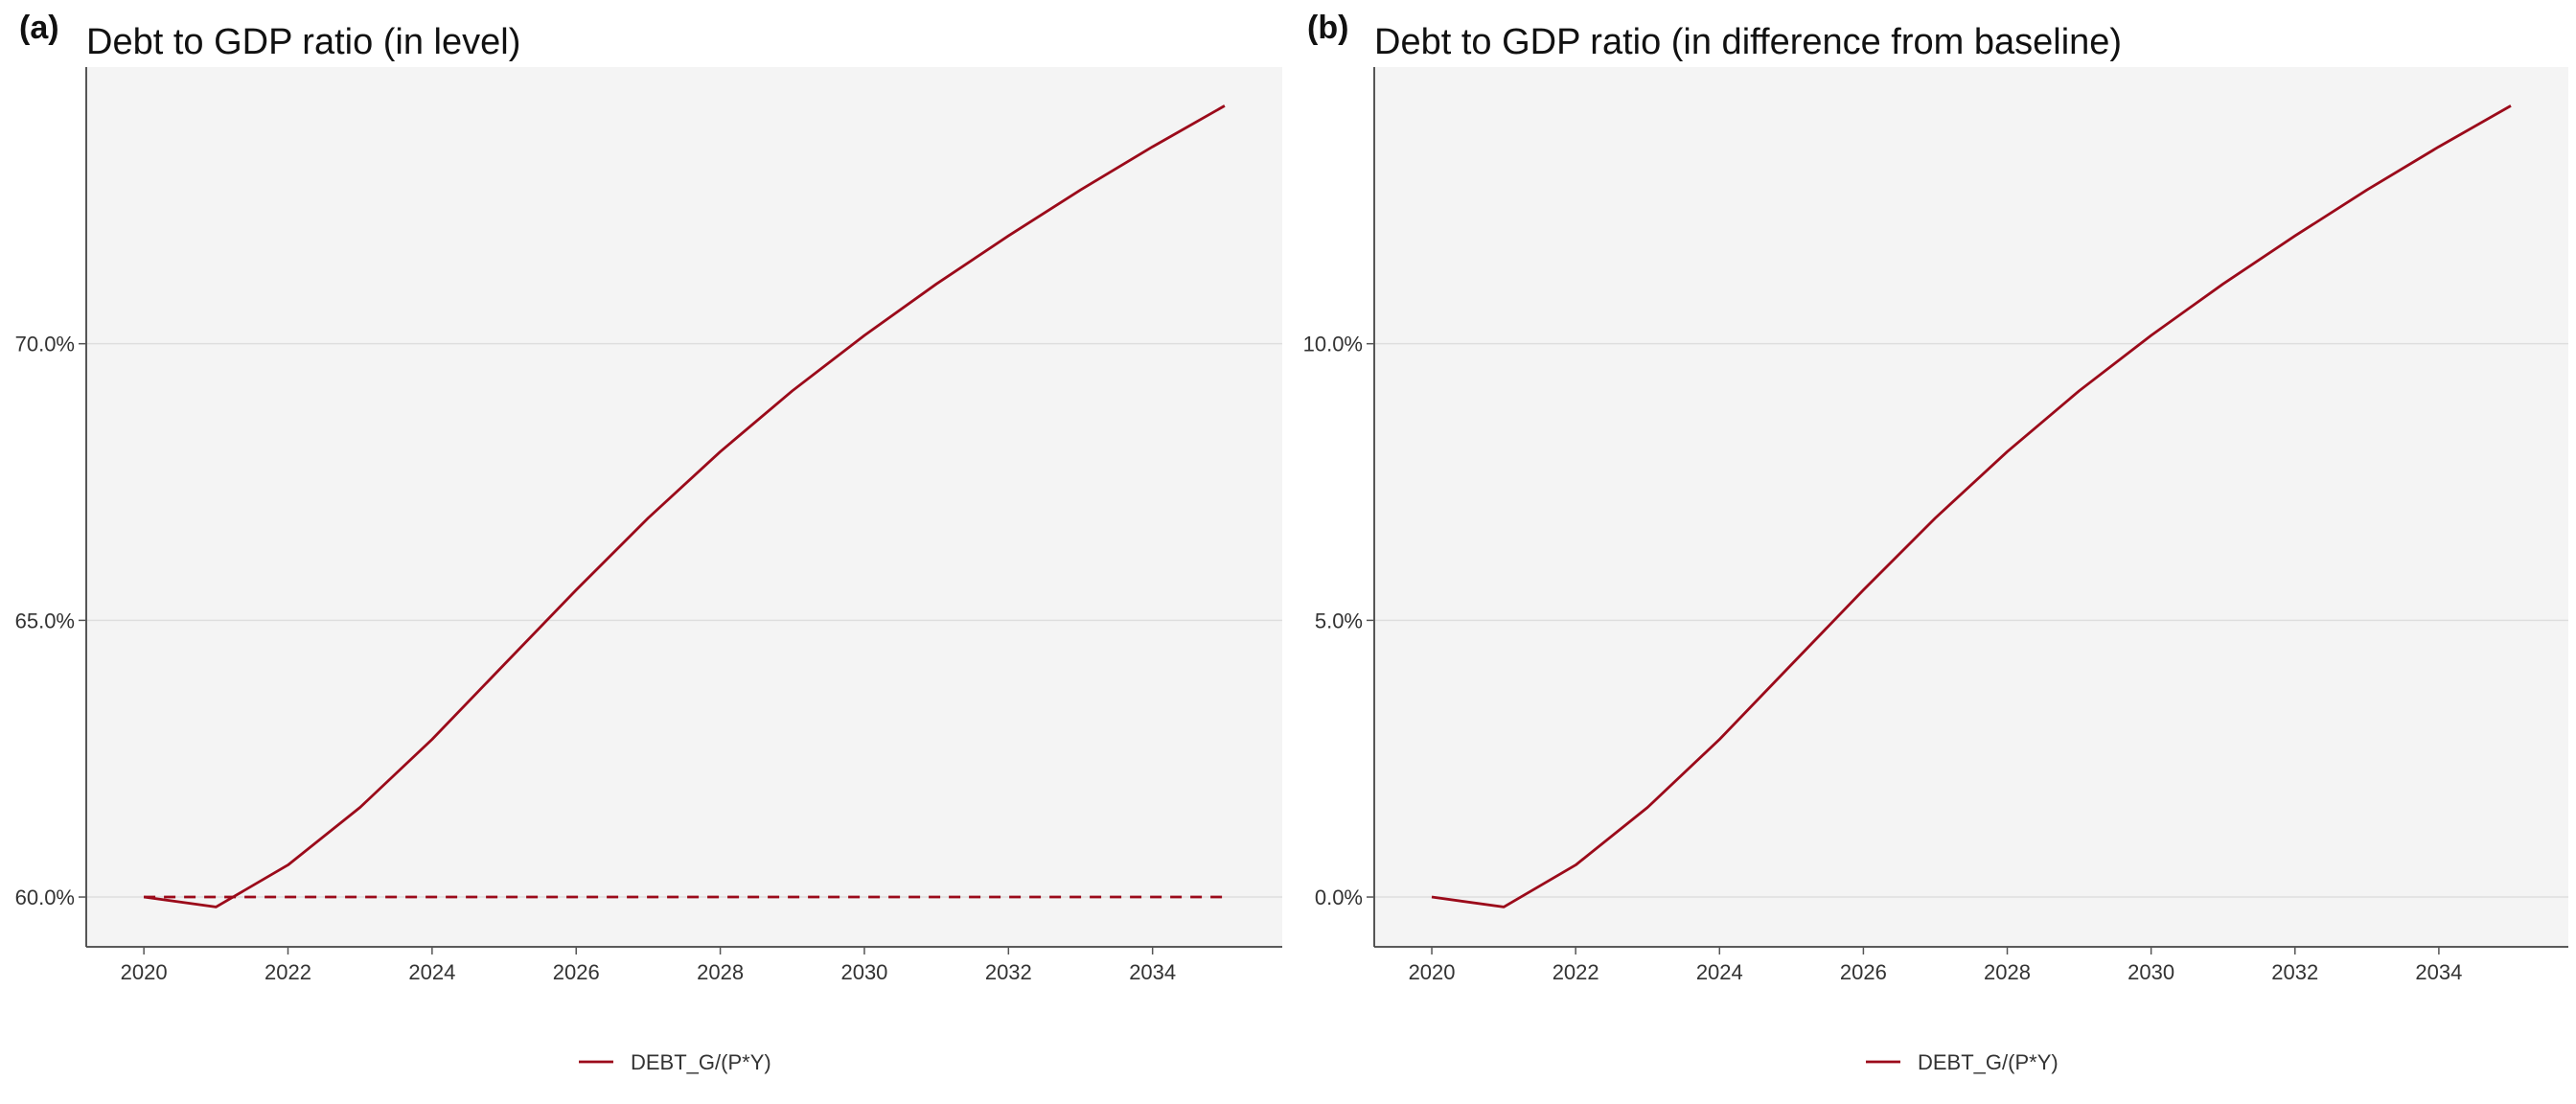 The image size is (2576, 1104). I want to click on panel-a-xtick-label: 2022, so click(287, 972).